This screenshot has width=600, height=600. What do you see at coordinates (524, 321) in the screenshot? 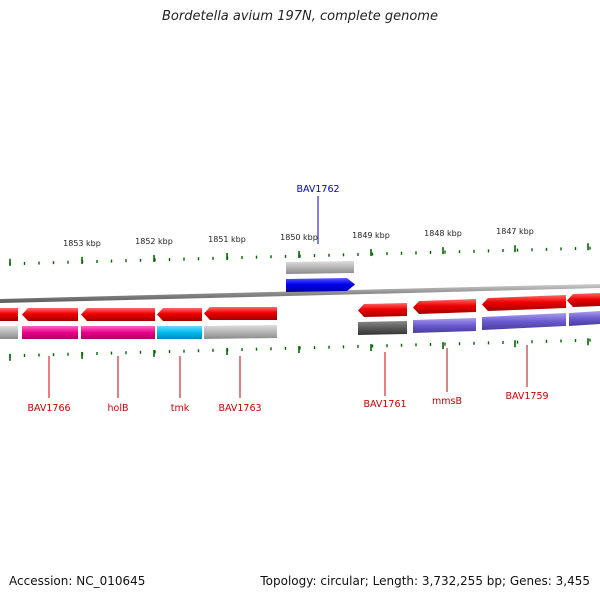
I see `cog-bar-bav1759` at bounding box center [524, 321].